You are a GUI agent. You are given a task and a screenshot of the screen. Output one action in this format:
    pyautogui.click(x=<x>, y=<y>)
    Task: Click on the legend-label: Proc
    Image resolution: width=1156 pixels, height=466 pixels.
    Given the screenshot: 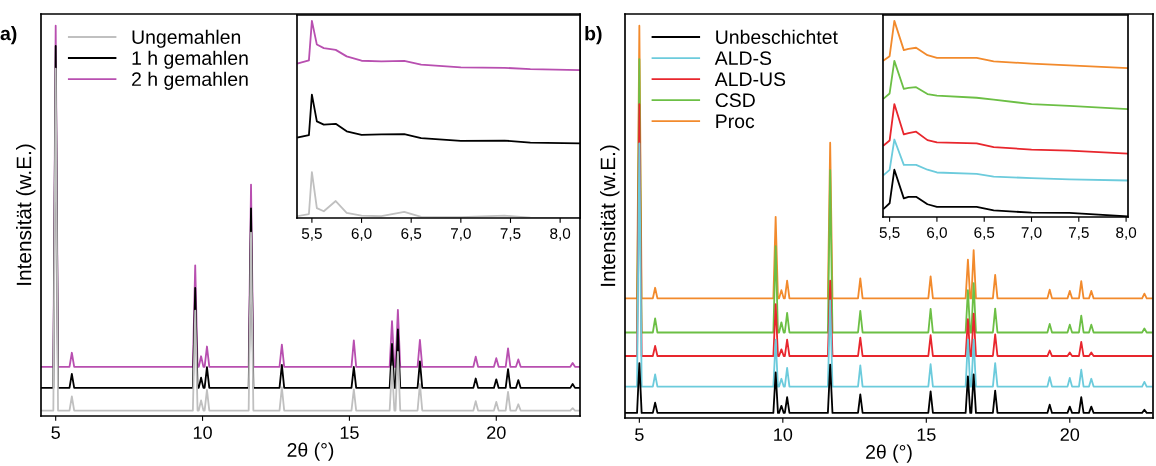 What is the action you would take?
    pyautogui.click(x=735, y=121)
    